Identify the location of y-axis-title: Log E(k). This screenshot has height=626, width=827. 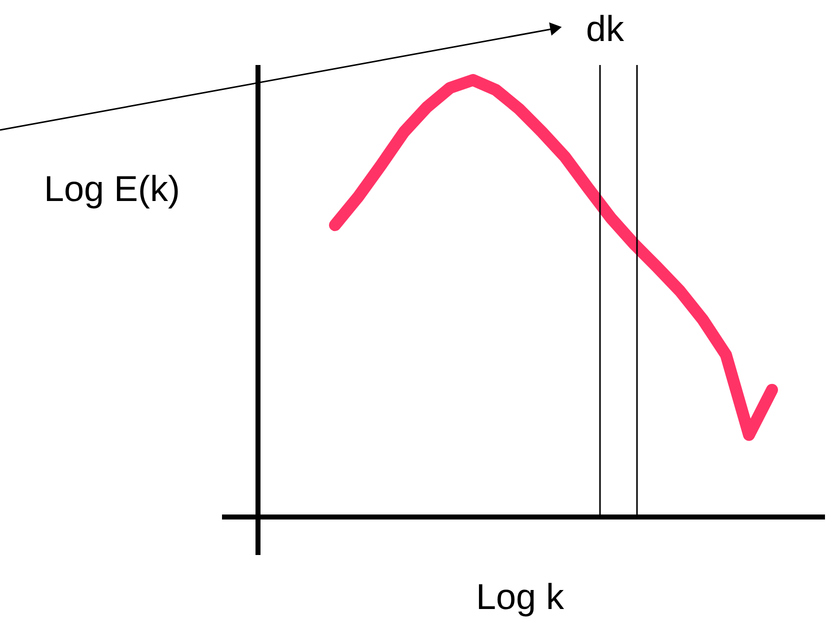
(112, 188).